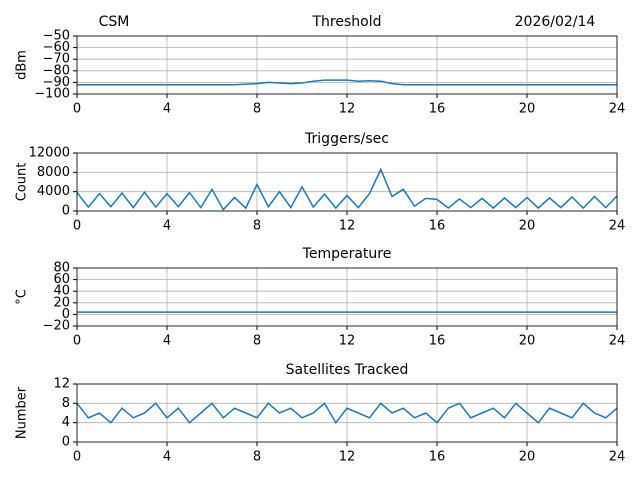 The image size is (640, 480). Describe the element at coordinates (22, 297) in the screenshot. I see `y-axis-label: °C` at that location.